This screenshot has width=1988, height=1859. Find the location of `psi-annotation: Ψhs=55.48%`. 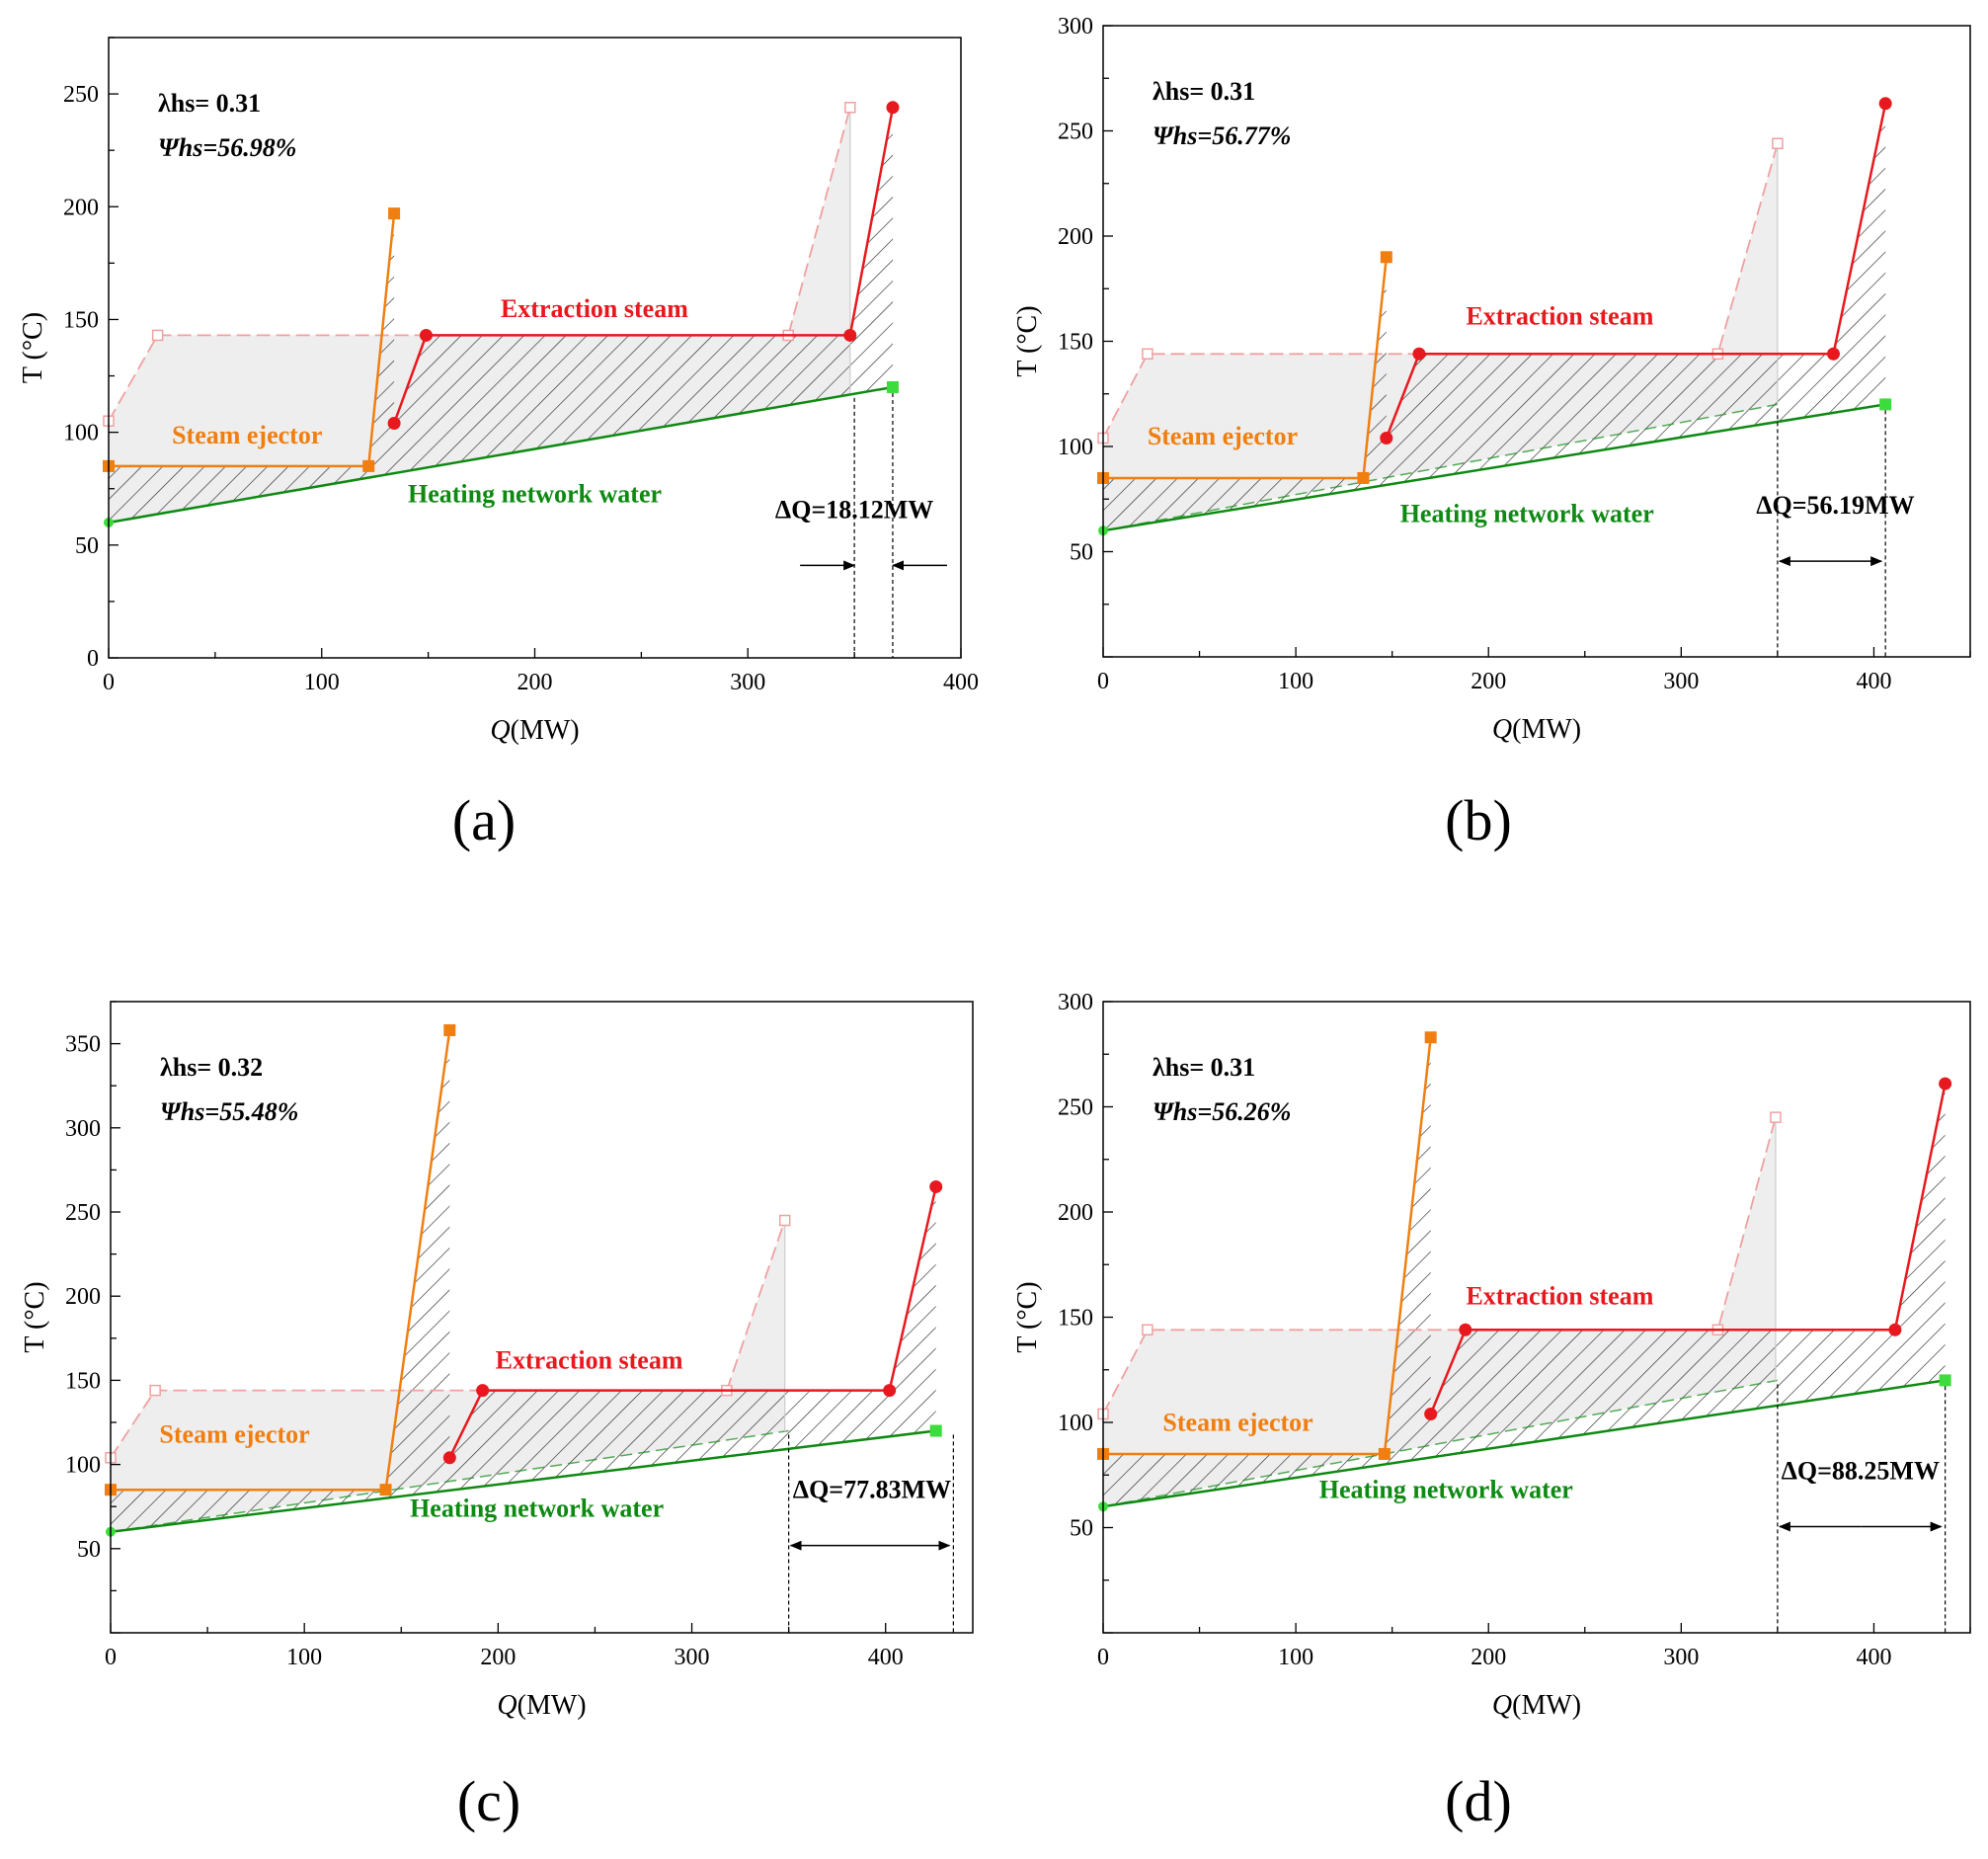

psi-annotation: Ψhs=55.48% is located at coordinates (229, 1111).